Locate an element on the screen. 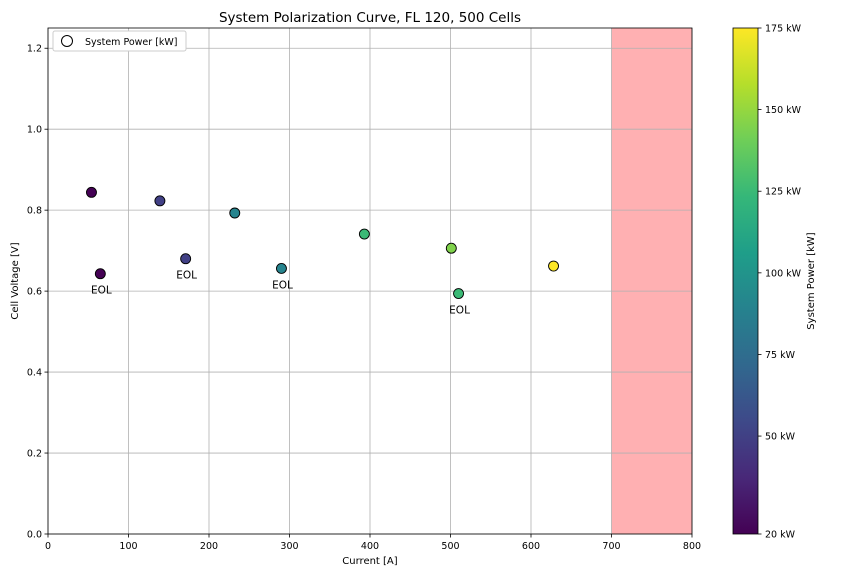 The height and width of the screenshot is (576, 864). legend-box is located at coordinates (119, 41).